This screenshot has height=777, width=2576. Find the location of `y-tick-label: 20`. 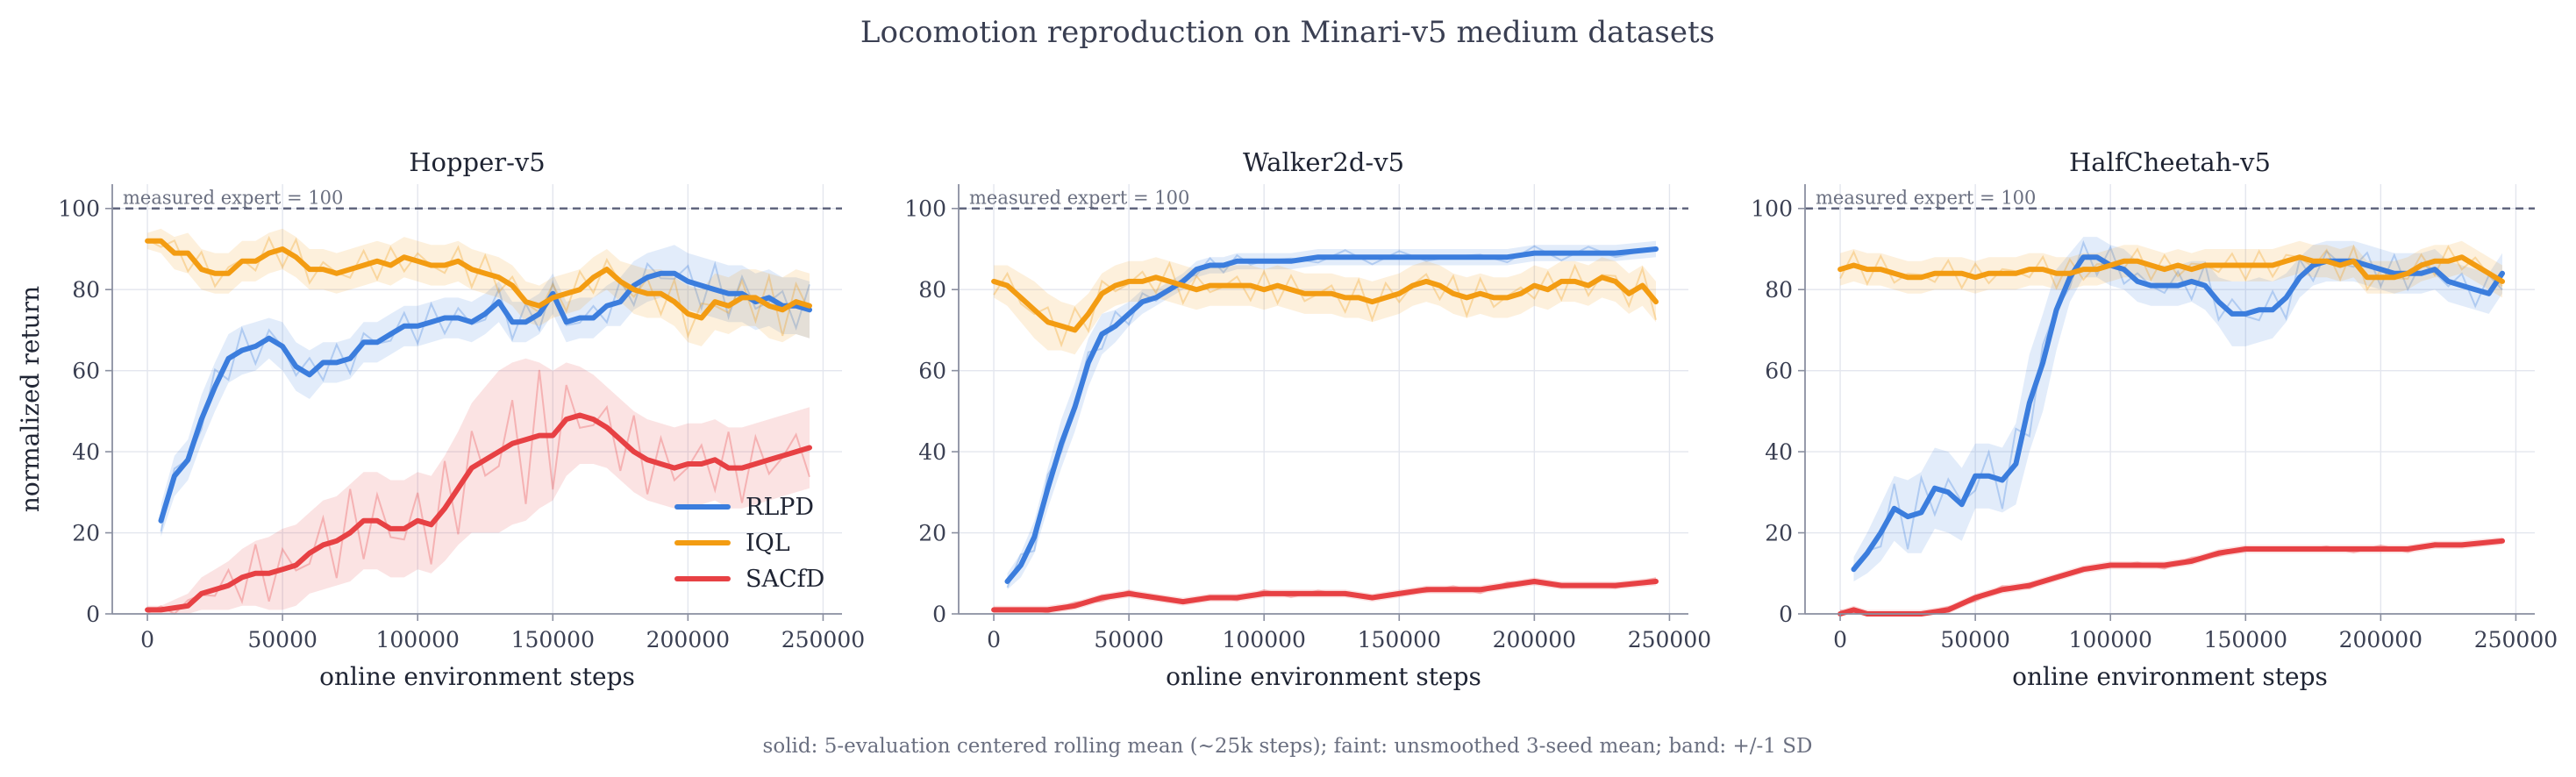

y-tick-label: 20 is located at coordinates (1779, 534).